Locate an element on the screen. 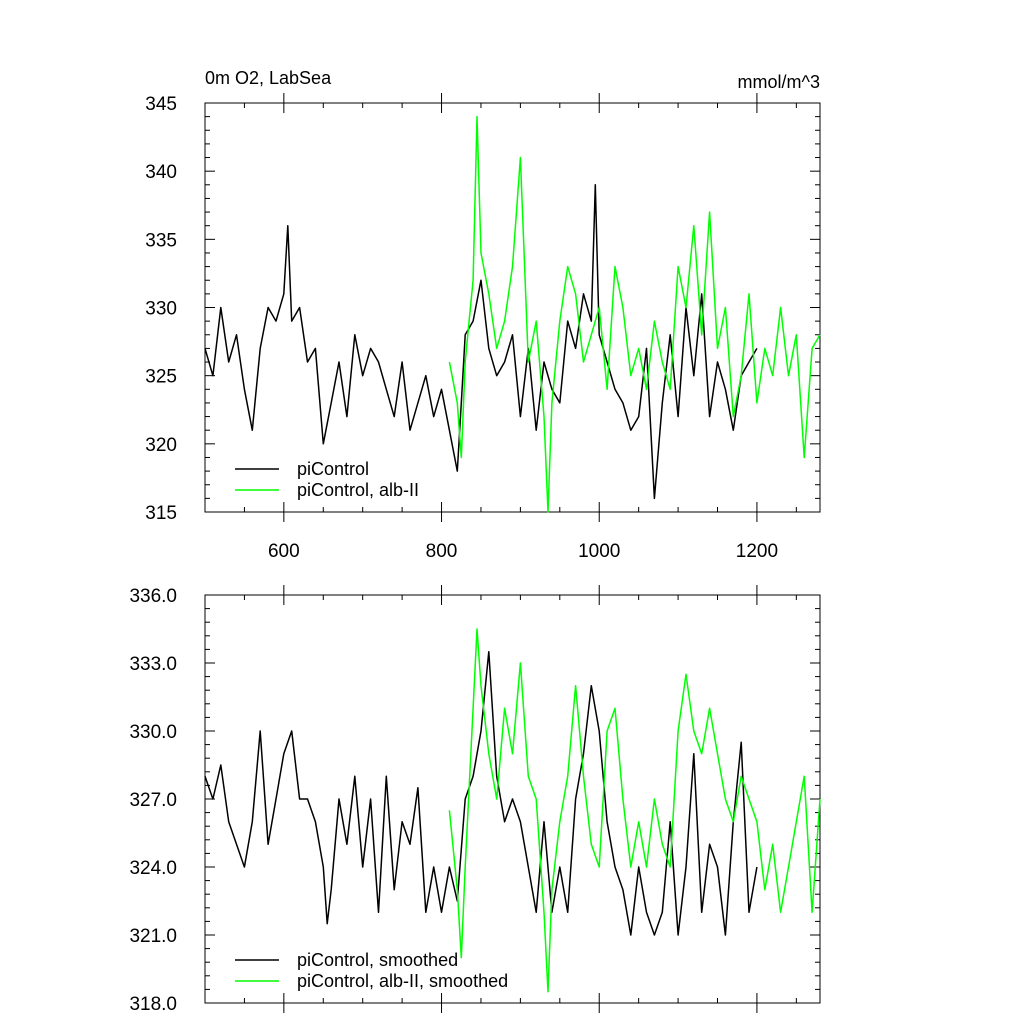  y-tick-label: 336.0 is located at coordinates (153, 596).